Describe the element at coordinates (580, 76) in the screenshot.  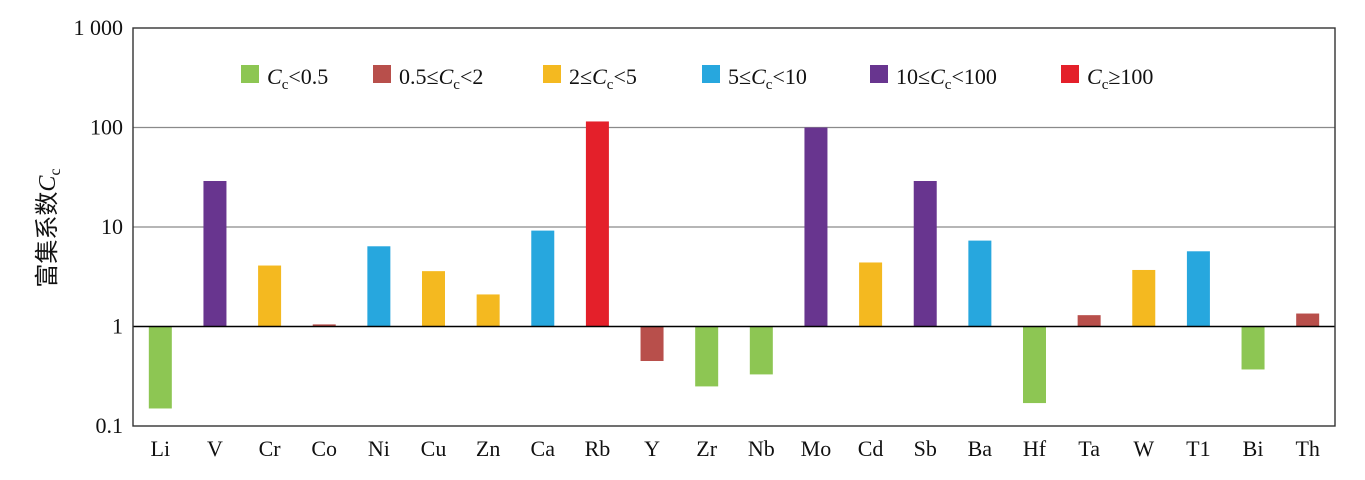
I see `legend-label-range-start: 2≤` at that location.